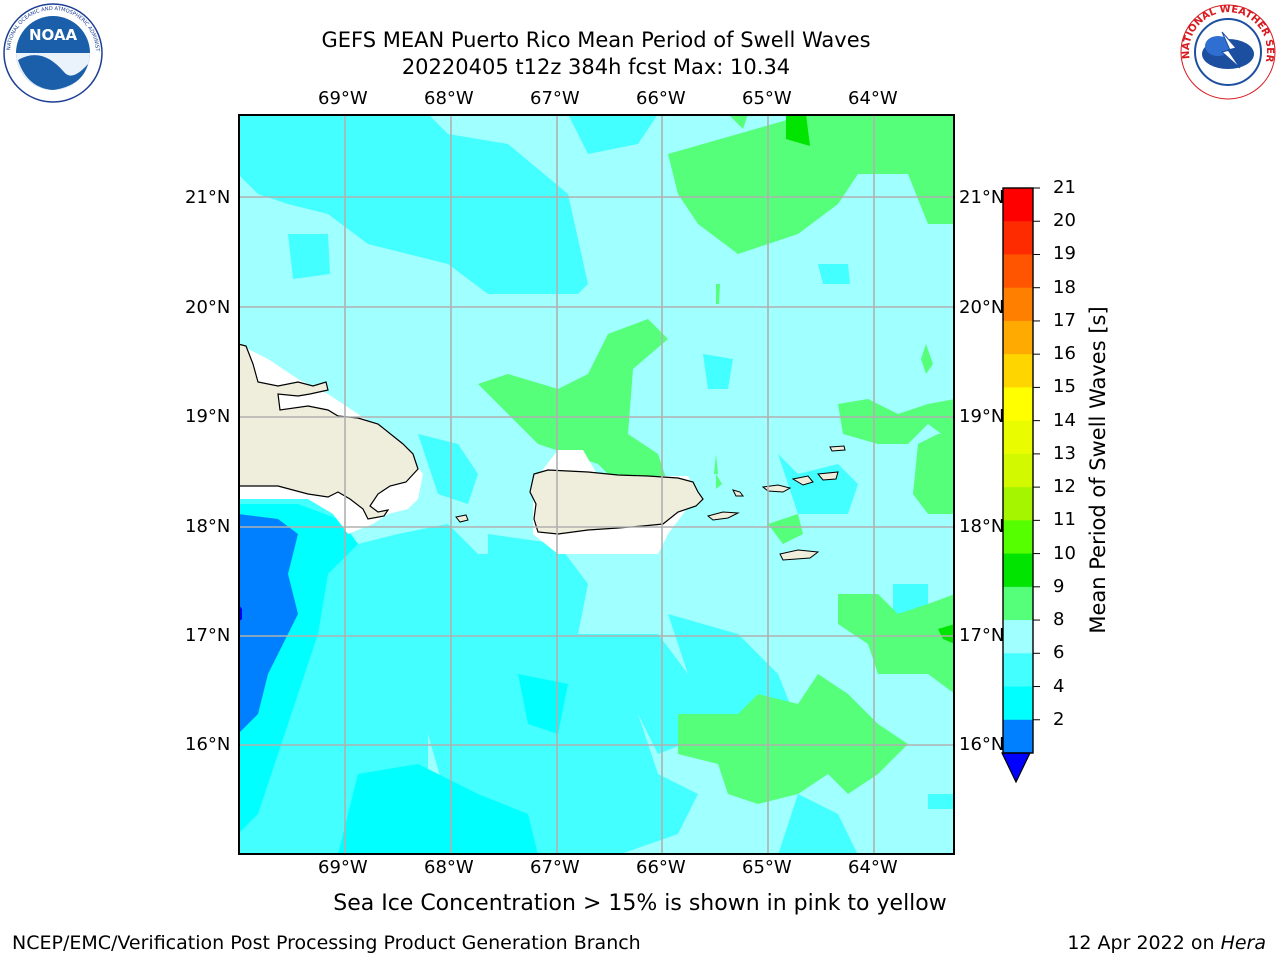 This screenshot has height=960, width=1280. What do you see at coordinates (1059, 653) in the screenshot?
I see `colorbar-tick-label: 6` at bounding box center [1059, 653].